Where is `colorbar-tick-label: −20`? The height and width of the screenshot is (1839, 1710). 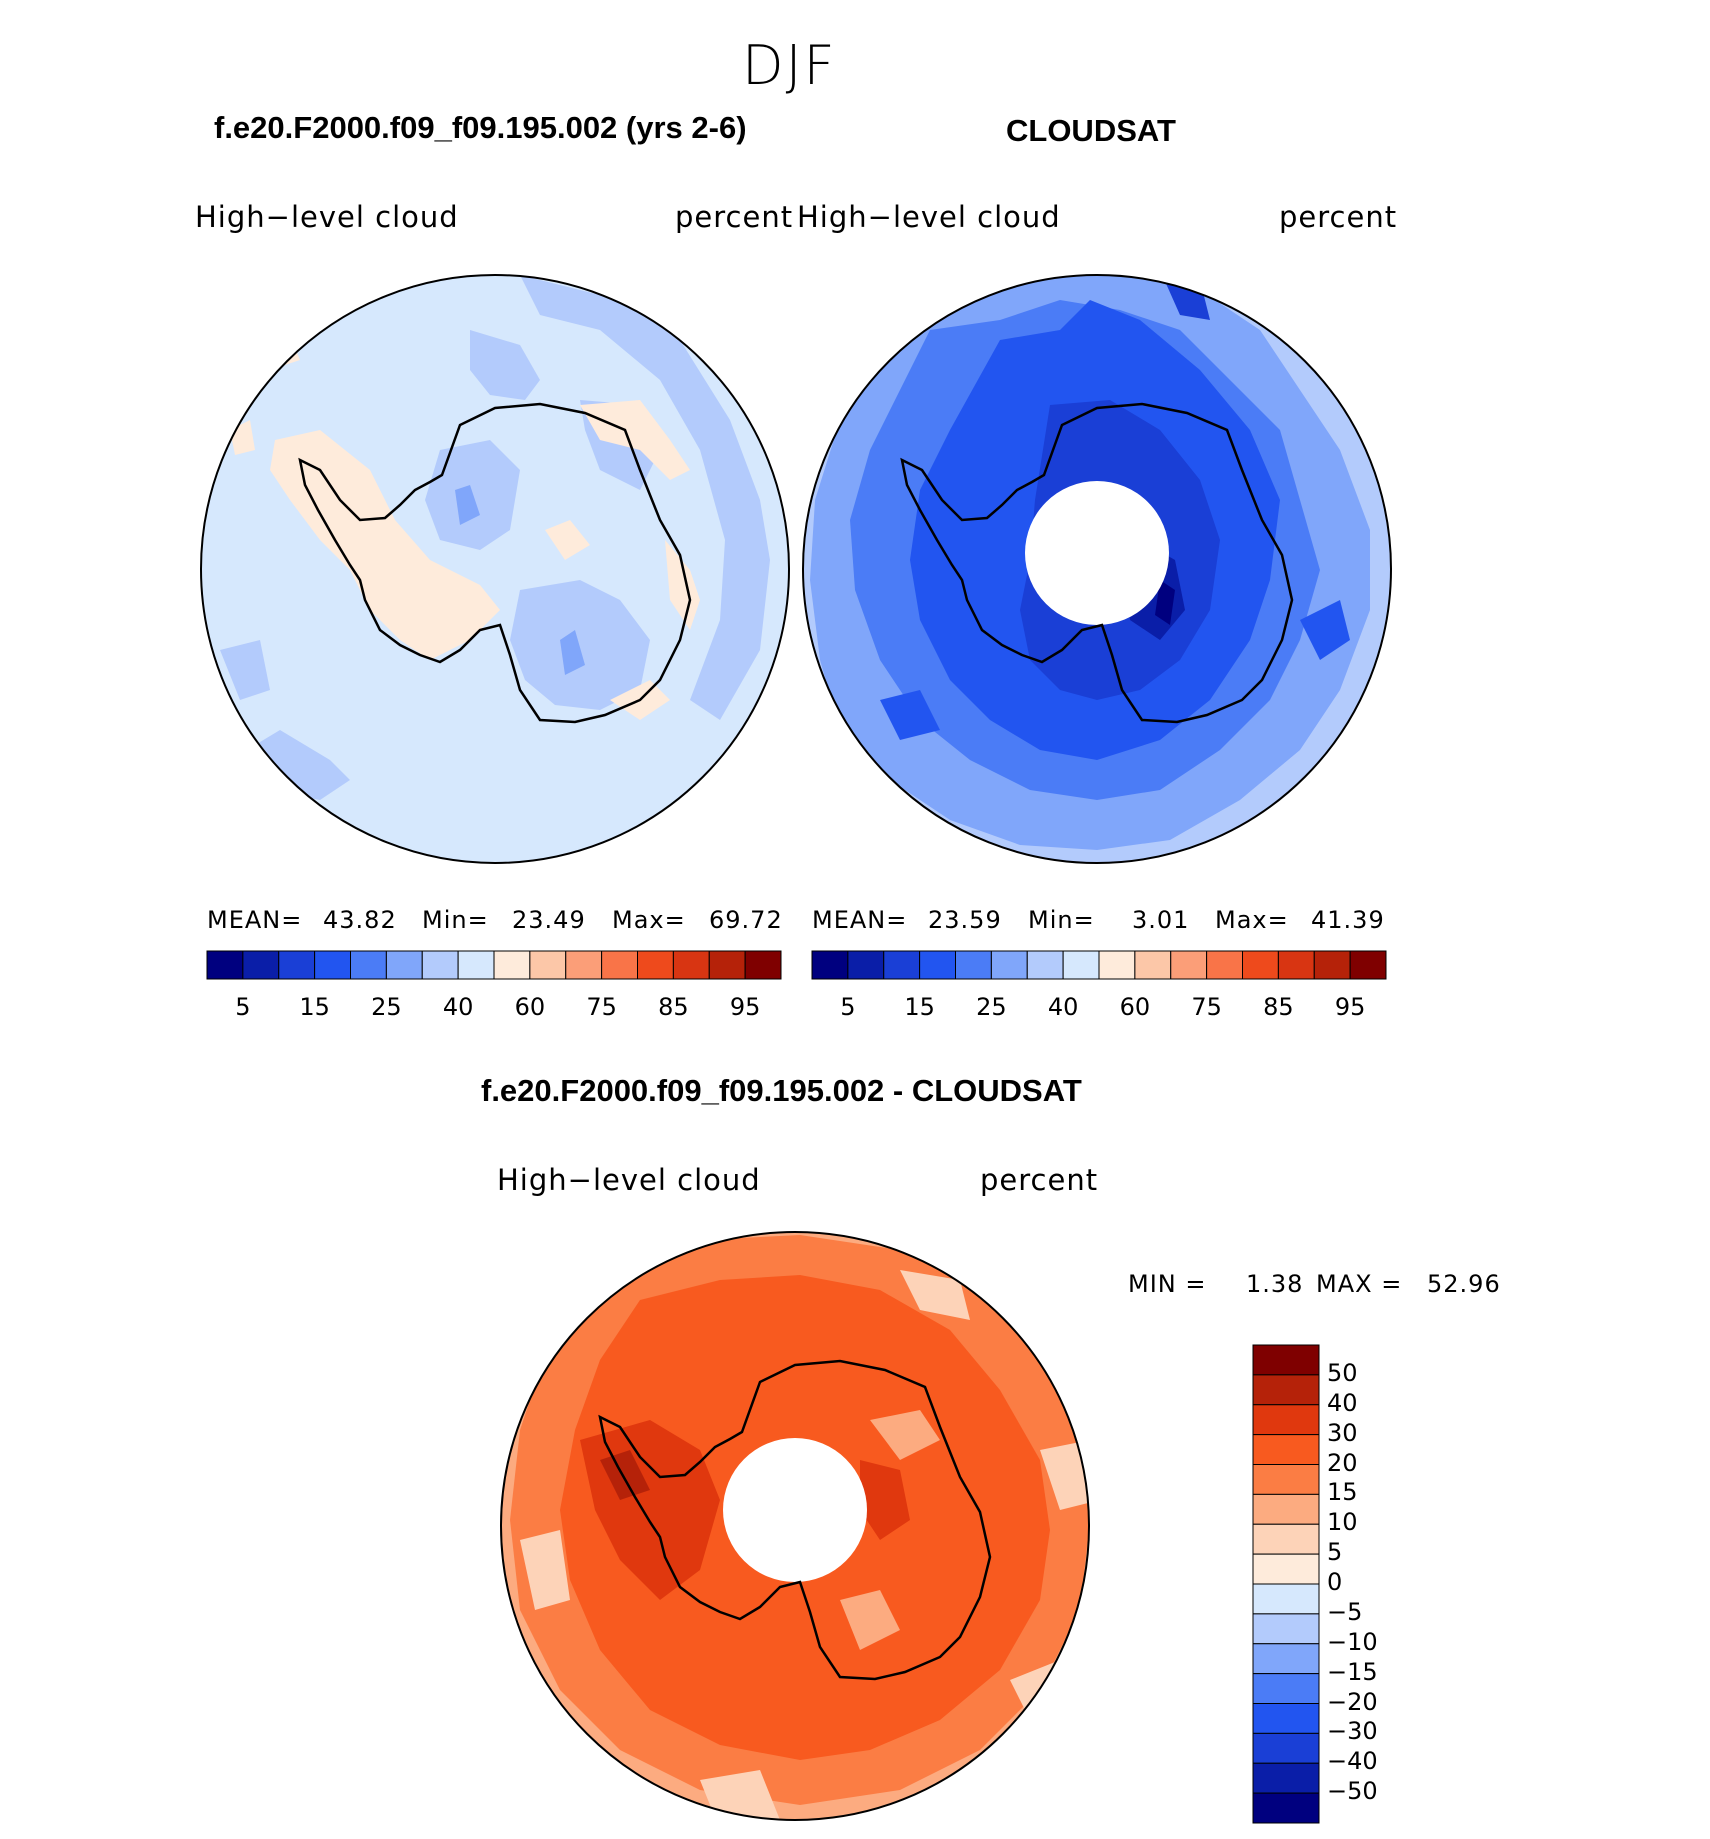 colorbar-tick-label: −20 is located at coordinates (1352, 1701).